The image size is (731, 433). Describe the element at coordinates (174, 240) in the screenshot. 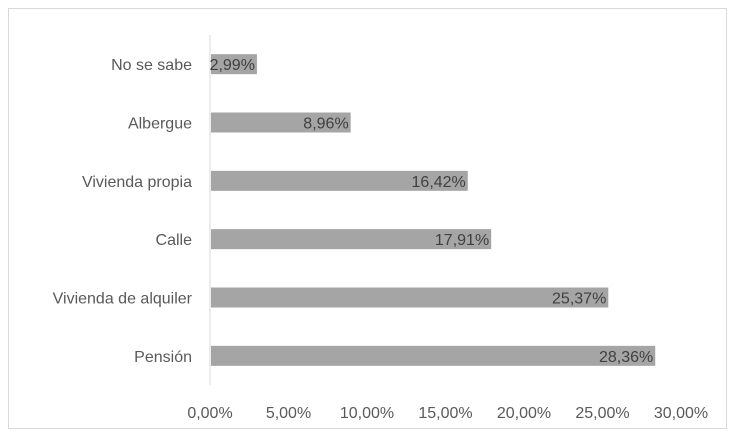

I see `category-label: Calle` at that location.